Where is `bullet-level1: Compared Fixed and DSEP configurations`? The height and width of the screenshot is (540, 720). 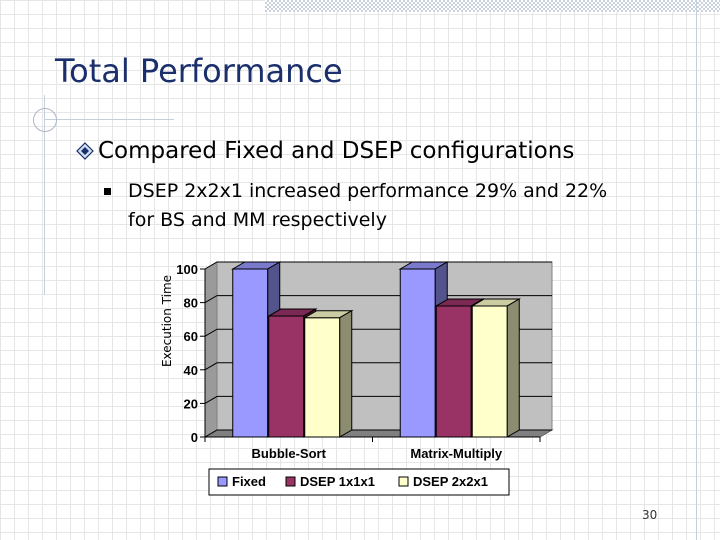 bullet-level1: Compared Fixed and DSEP configurations is located at coordinates (325, 151).